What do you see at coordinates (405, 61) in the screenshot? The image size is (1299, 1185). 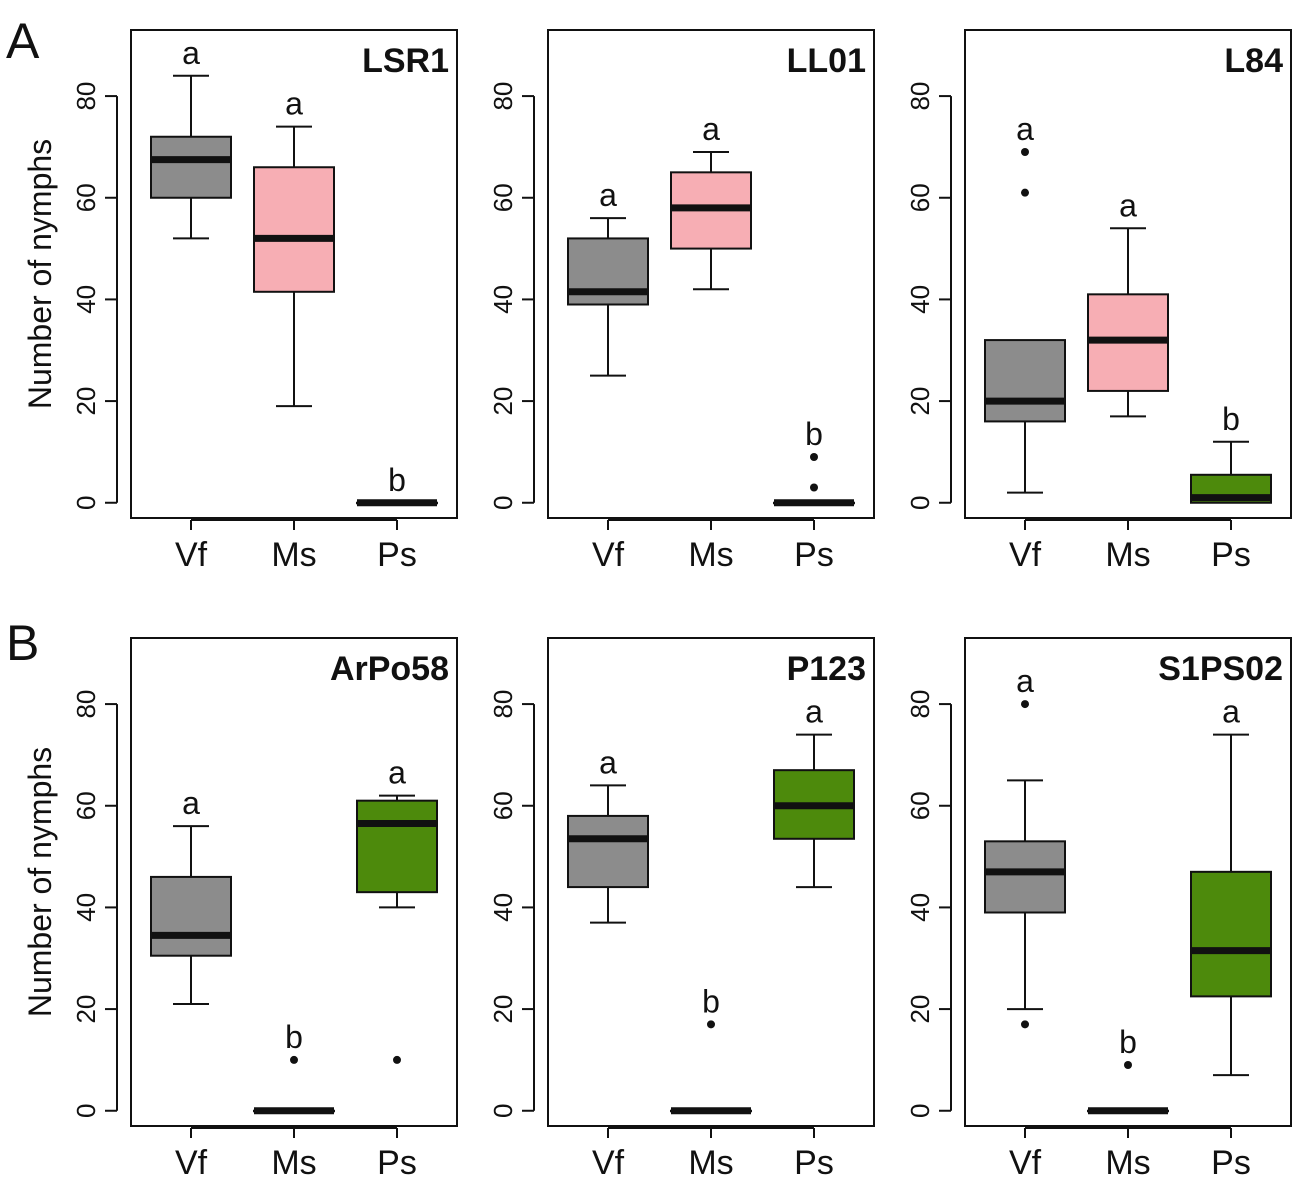 I see `chart-title: LSR1` at bounding box center [405, 61].